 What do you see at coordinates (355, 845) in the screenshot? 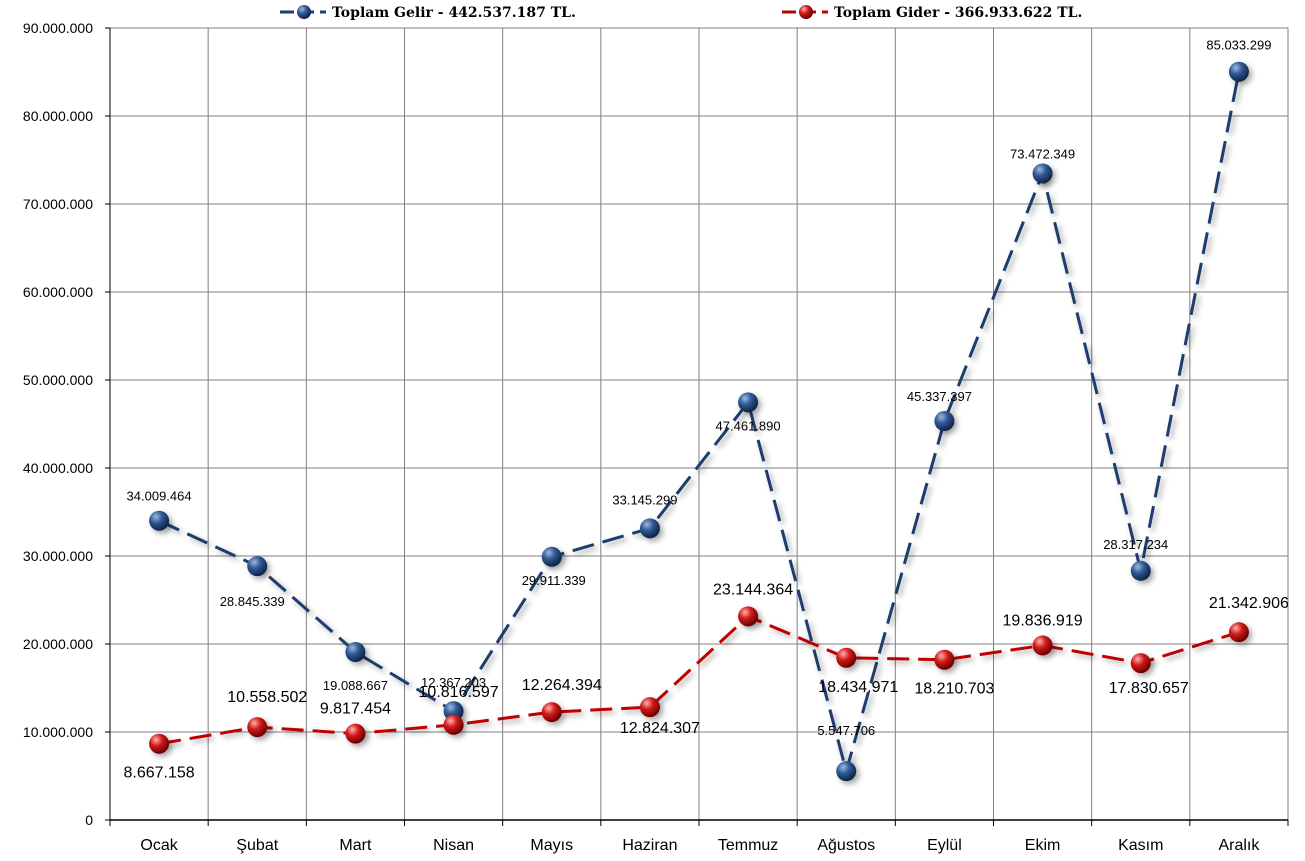
I see `x-tick-label: Mart` at bounding box center [355, 845].